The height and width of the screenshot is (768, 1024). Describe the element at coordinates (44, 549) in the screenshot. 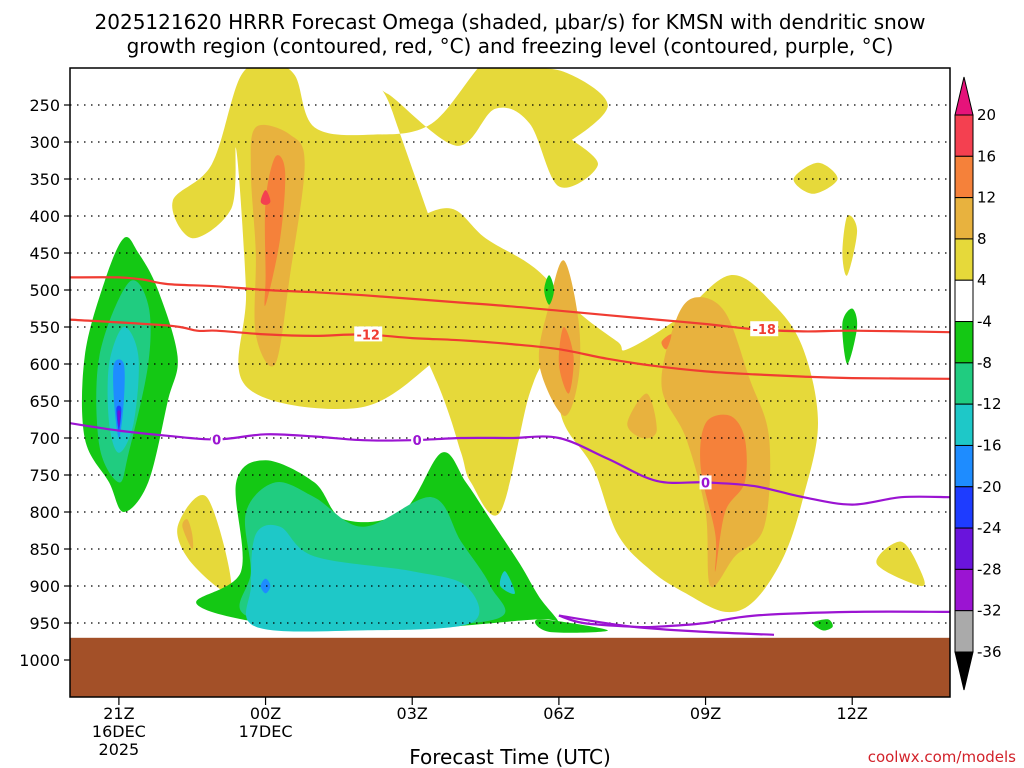

I see `y-tick-label: 850` at that location.